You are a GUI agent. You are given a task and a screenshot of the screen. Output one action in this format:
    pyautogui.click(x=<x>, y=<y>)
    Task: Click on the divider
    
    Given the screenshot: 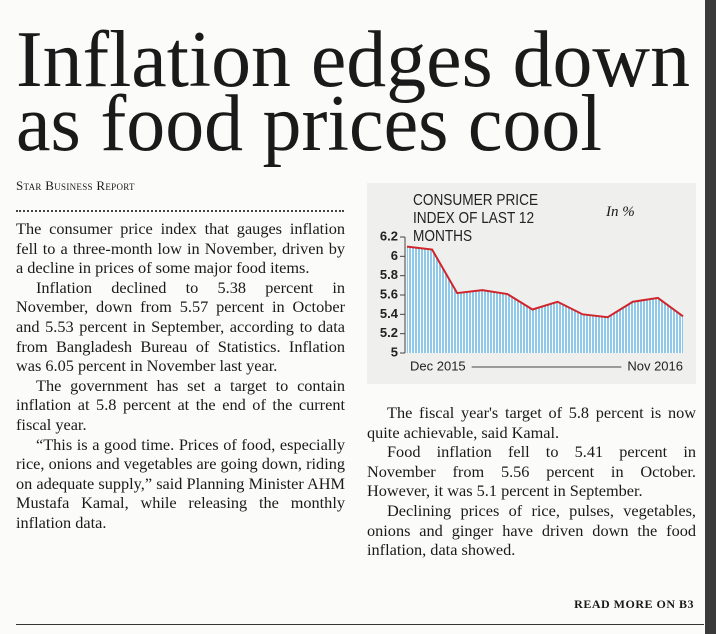 What is the action you would take?
    pyautogui.click(x=180, y=211)
    